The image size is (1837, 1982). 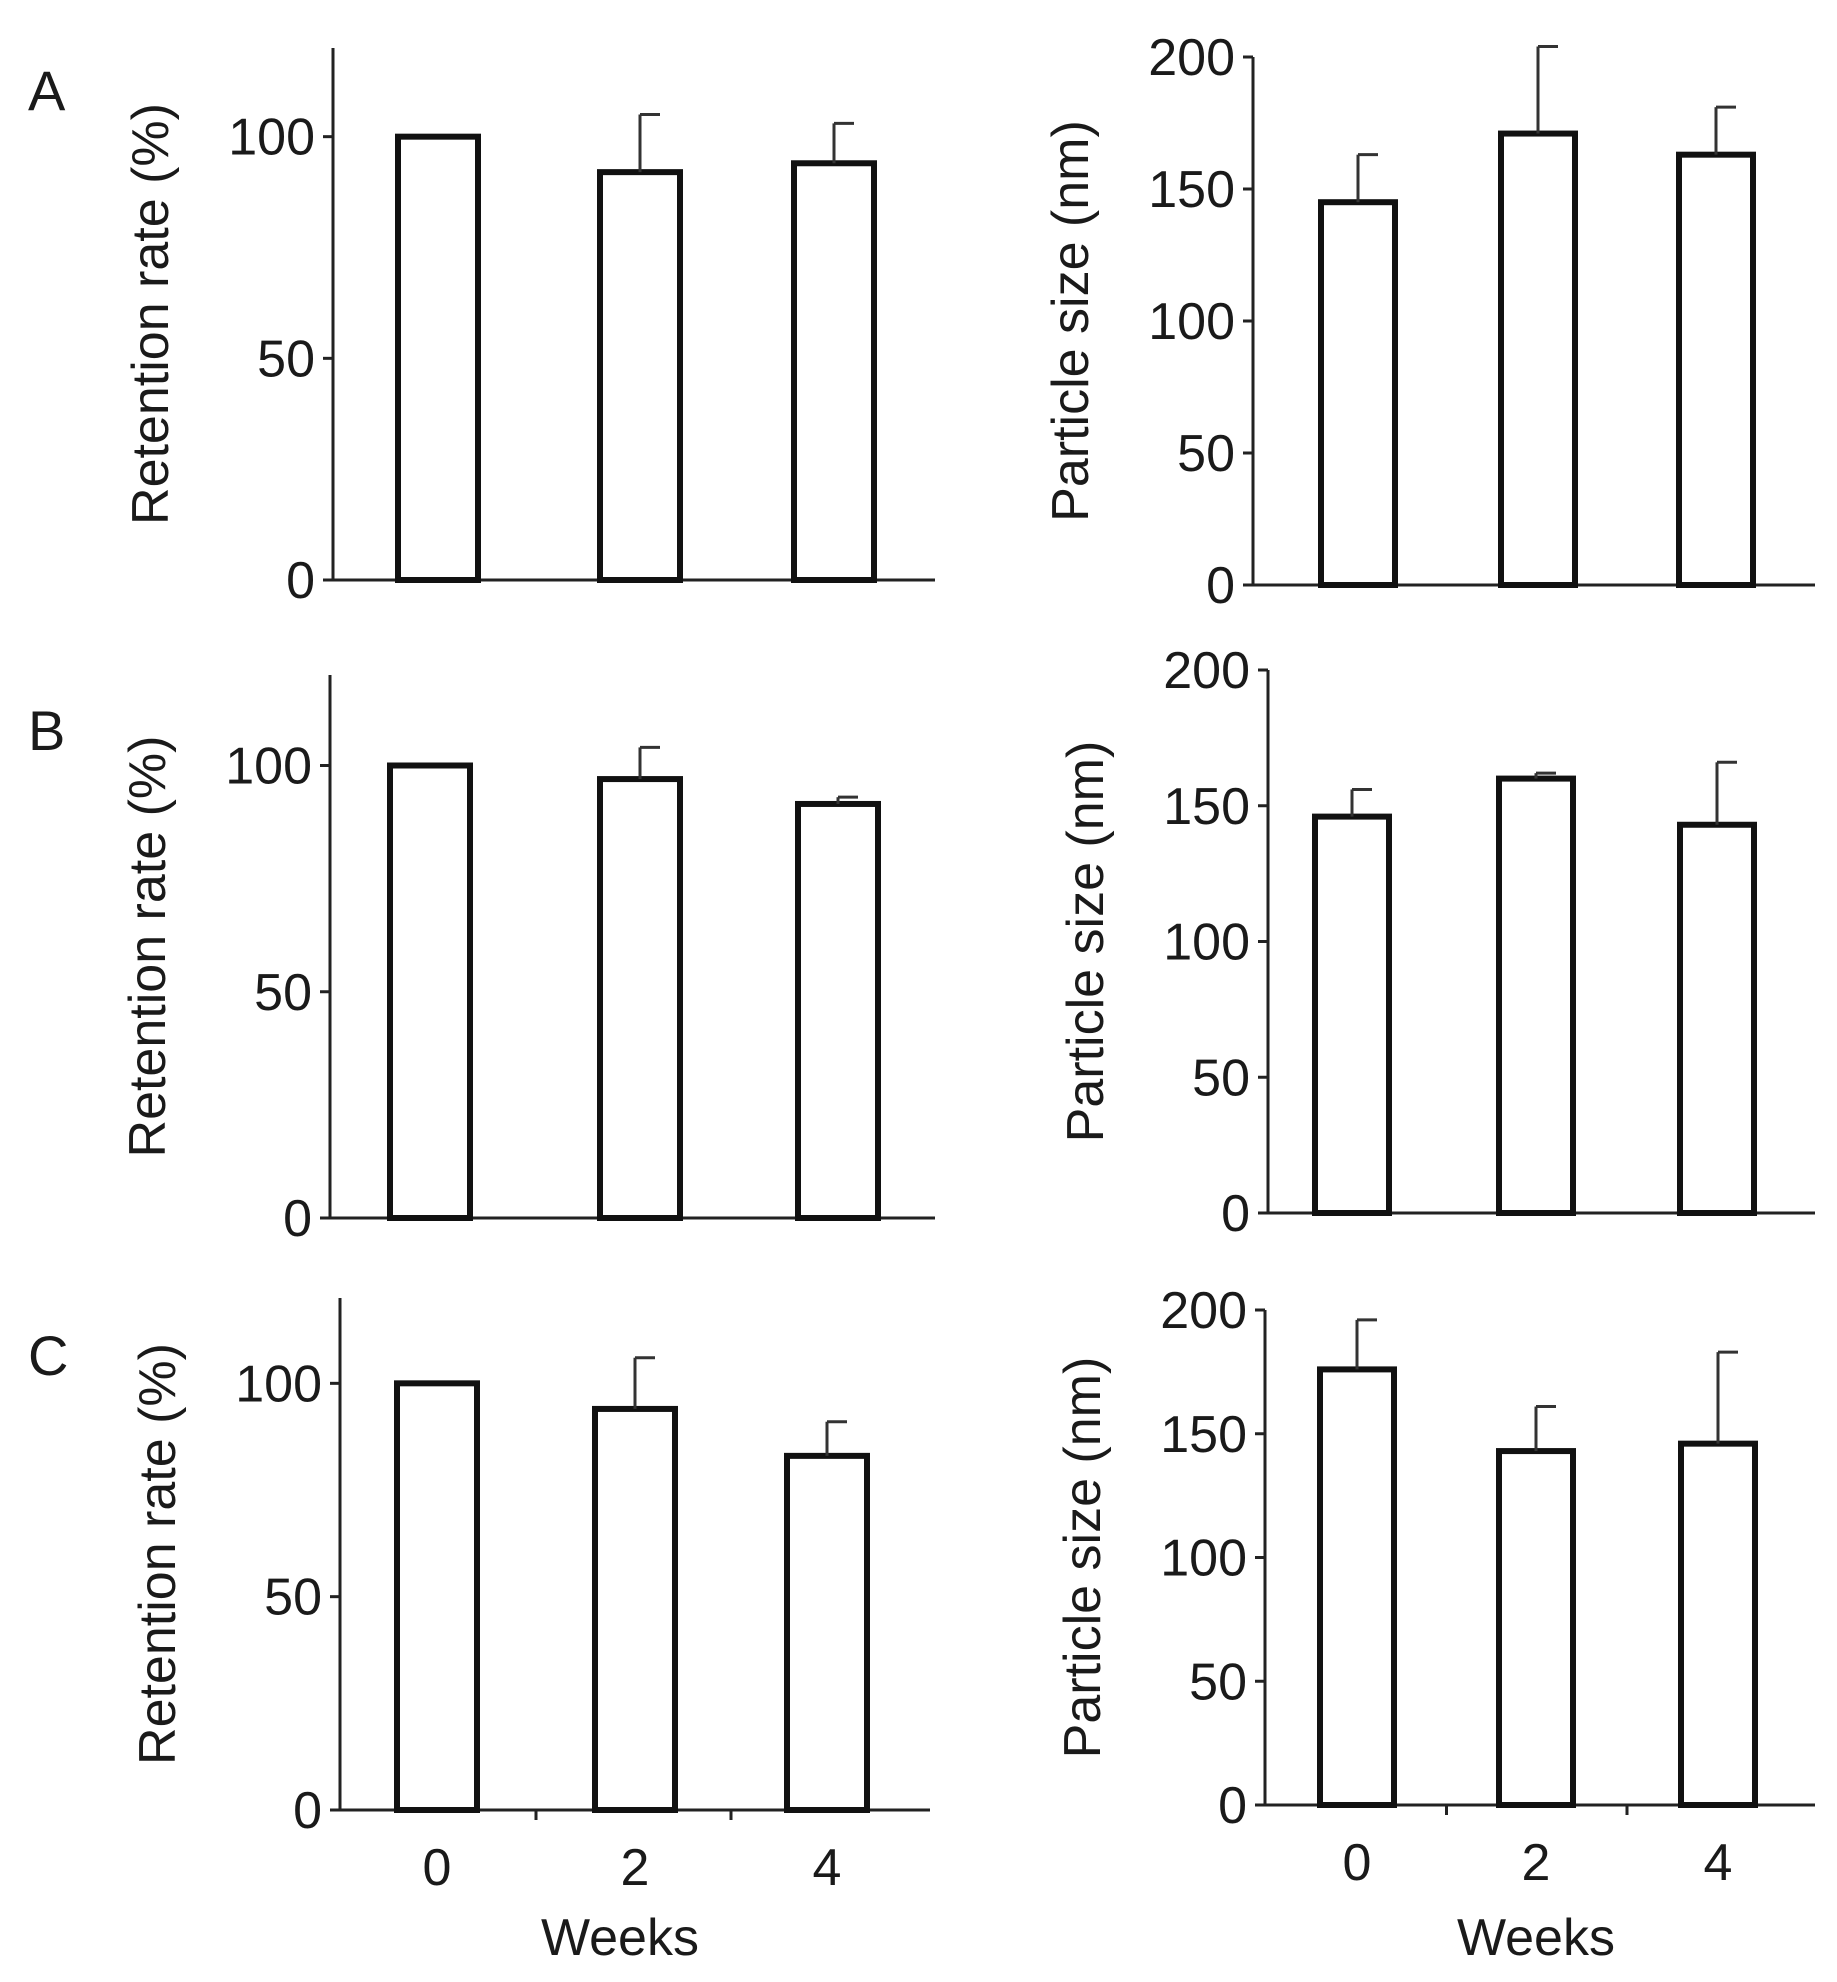 I want to click on chart-A-size: 0 50 100 150 200 Particle size (nm), so click(x=1428, y=322).